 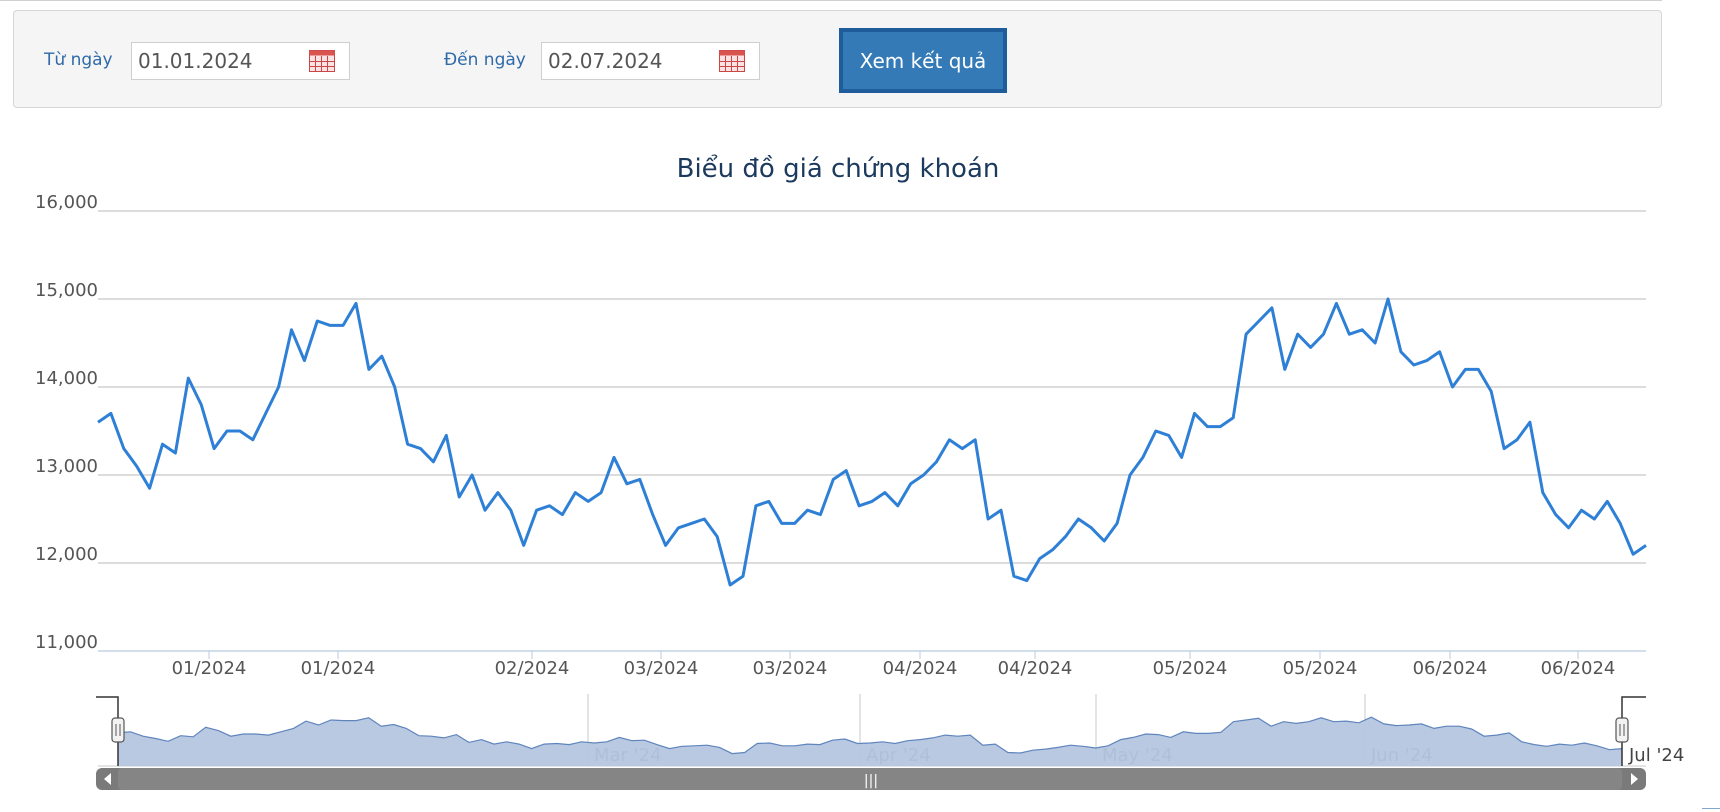 I want to click on navigator-area, so click(x=870, y=741).